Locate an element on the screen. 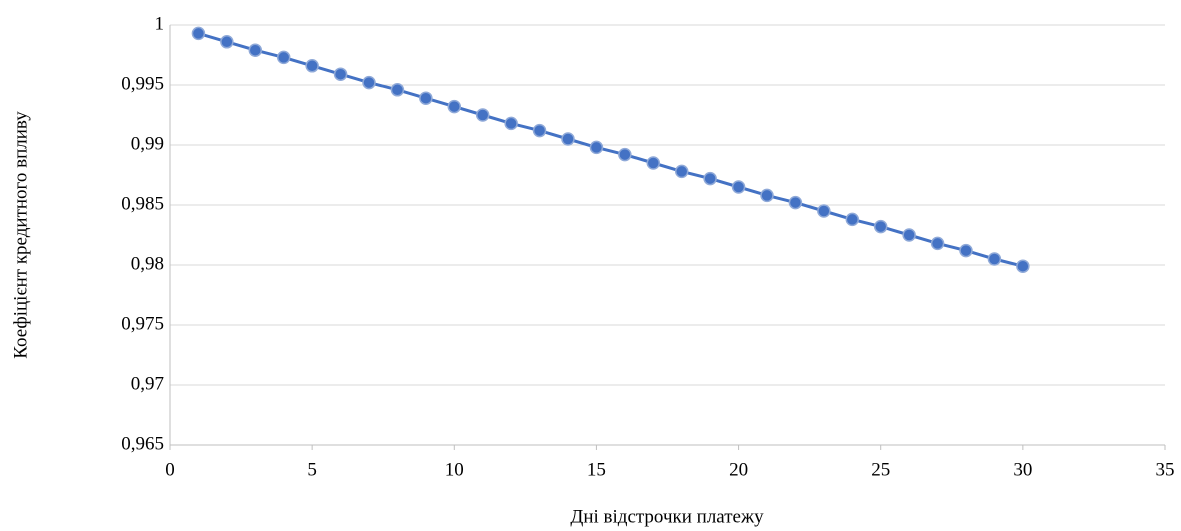  y-tick-label: 0,98 is located at coordinates (147, 263).